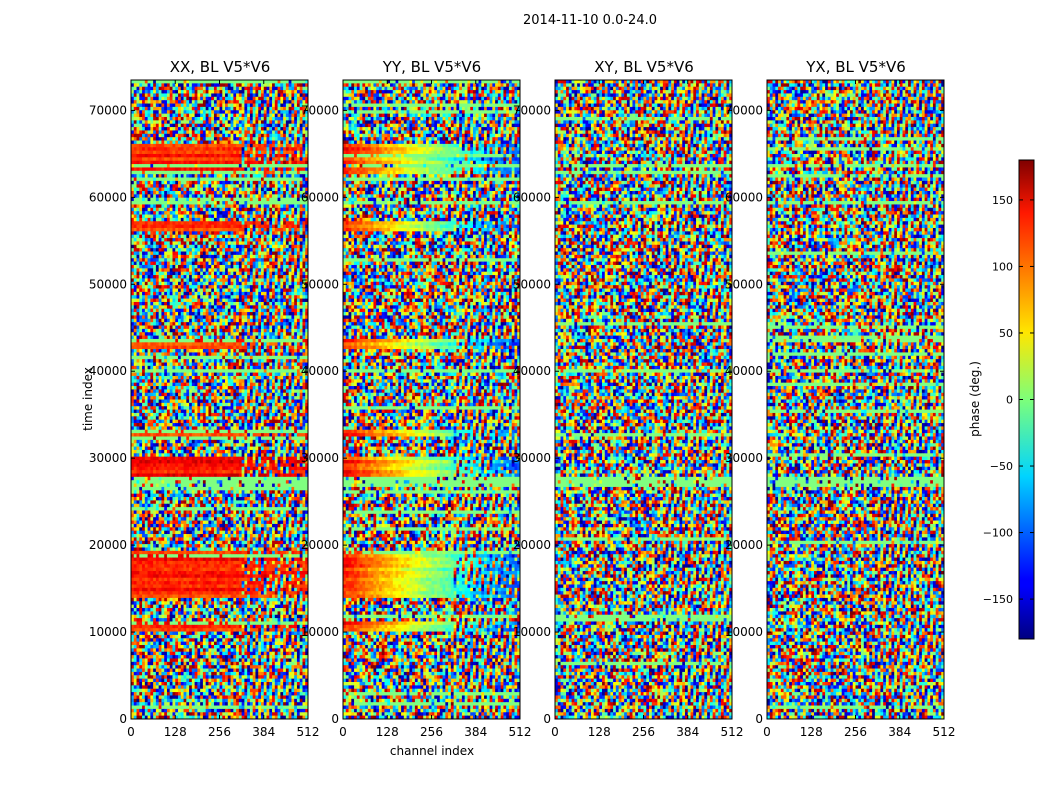 This screenshot has width=1050, height=800. I want to click on panel-title-yx: YX, BL V5*V6, so click(856, 67).